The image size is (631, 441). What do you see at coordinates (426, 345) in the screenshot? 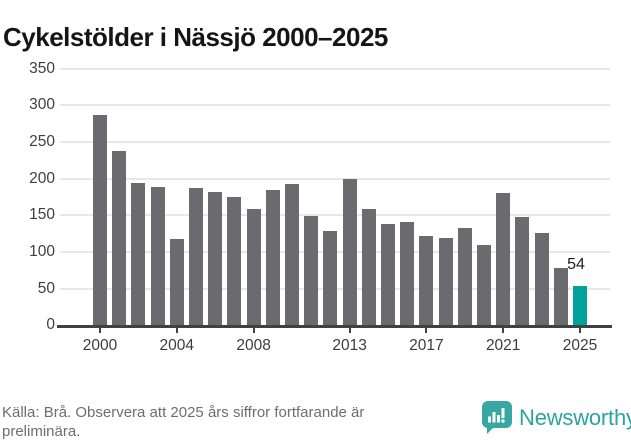
I see `x-axis-label-2017: 2017` at bounding box center [426, 345].